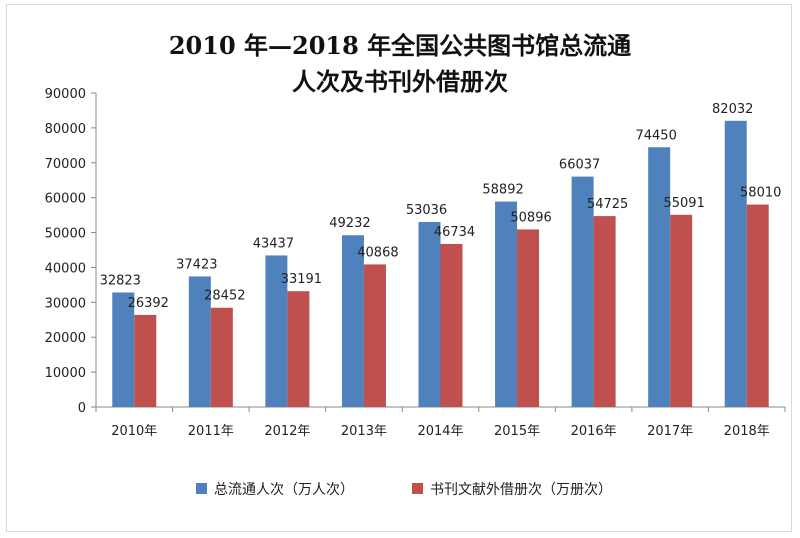 This screenshot has height=538, width=800. What do you see at coordinates (364, 431) in the screenshot?
I see `x-tick-label: 2013年` at bounding box center [364, 431].